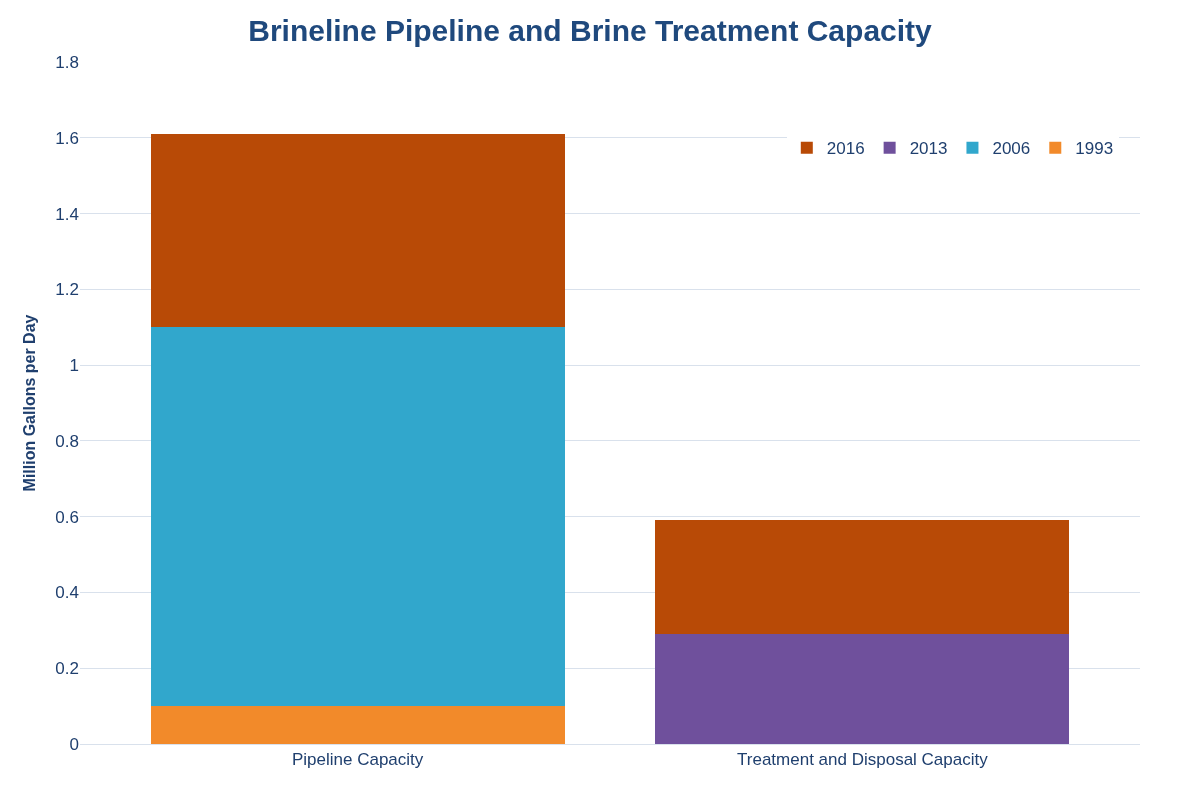 This screenshot has width=1180, height=789. I want to click on y-axis-title: Million Gallons per Day, so click(30, 403).